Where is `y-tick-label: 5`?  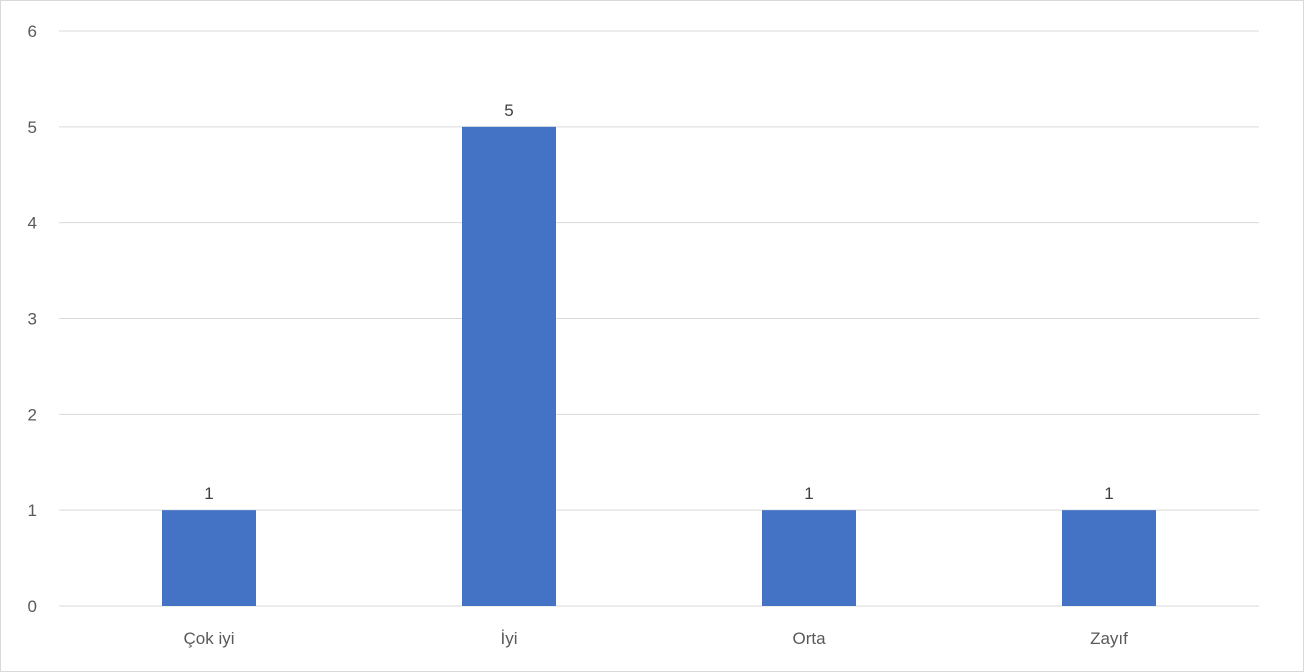 y-tick-label: 5 is located at coordinates (32, 127).